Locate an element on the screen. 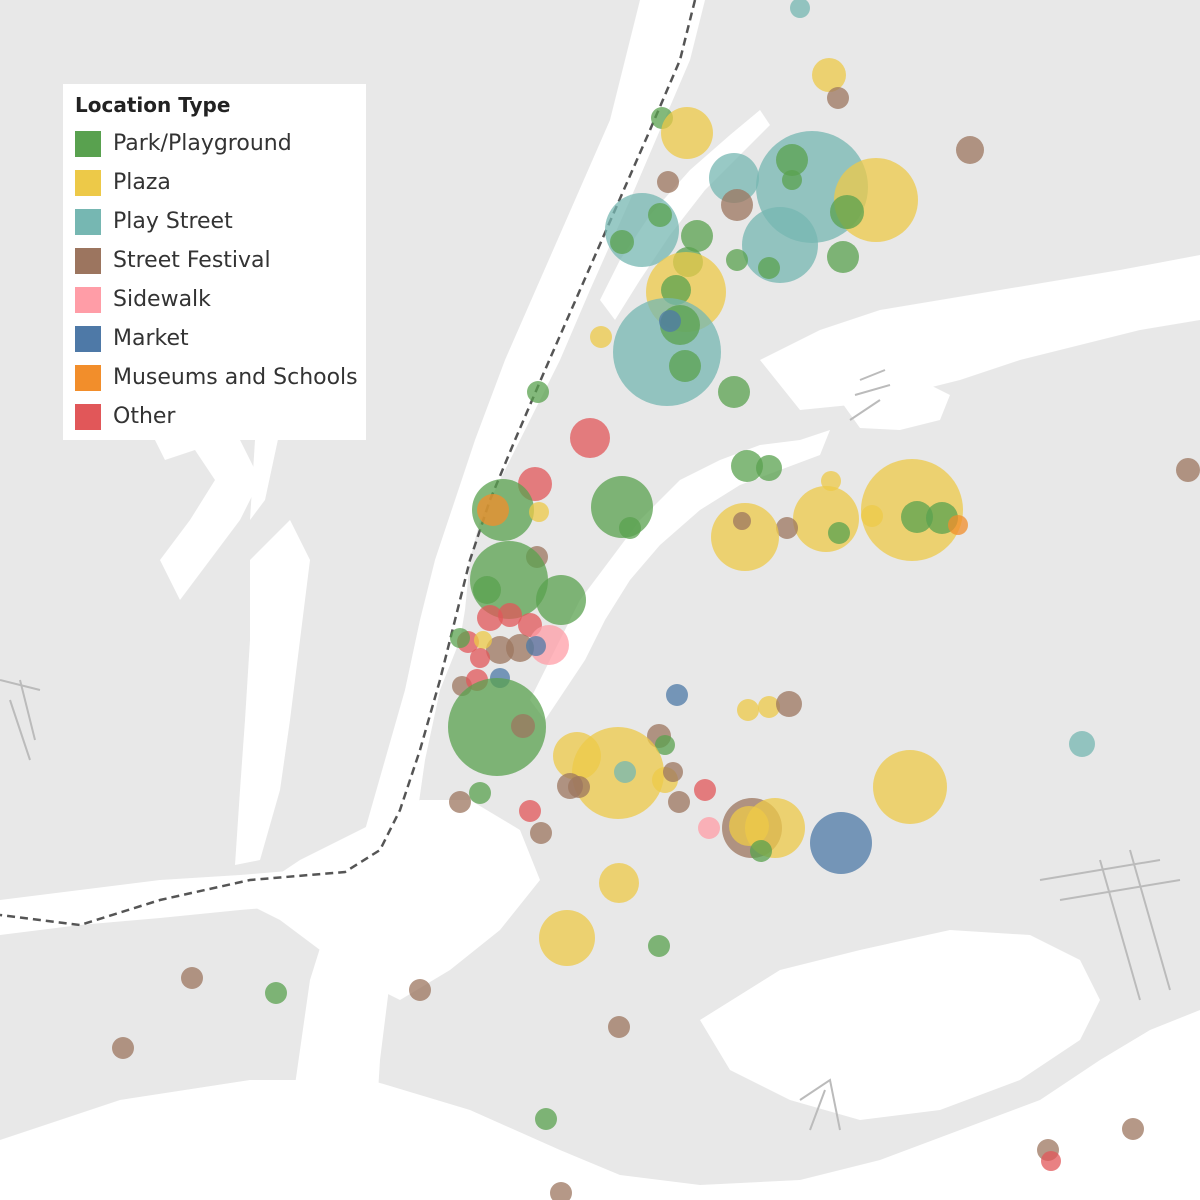 Image resolution: width=1200 pixels, height=1200 pixels. passaic-river is located at coordinates (205, 500).